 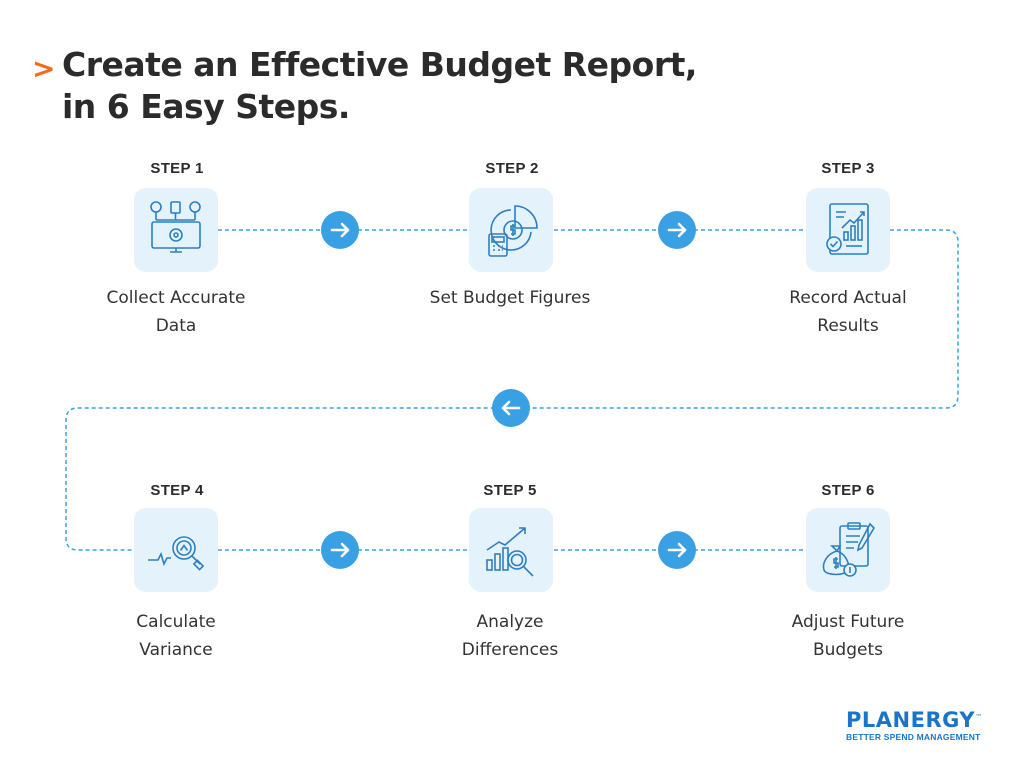 I want to click on step-3-label: STEP 3, so click(x=848, y=168).